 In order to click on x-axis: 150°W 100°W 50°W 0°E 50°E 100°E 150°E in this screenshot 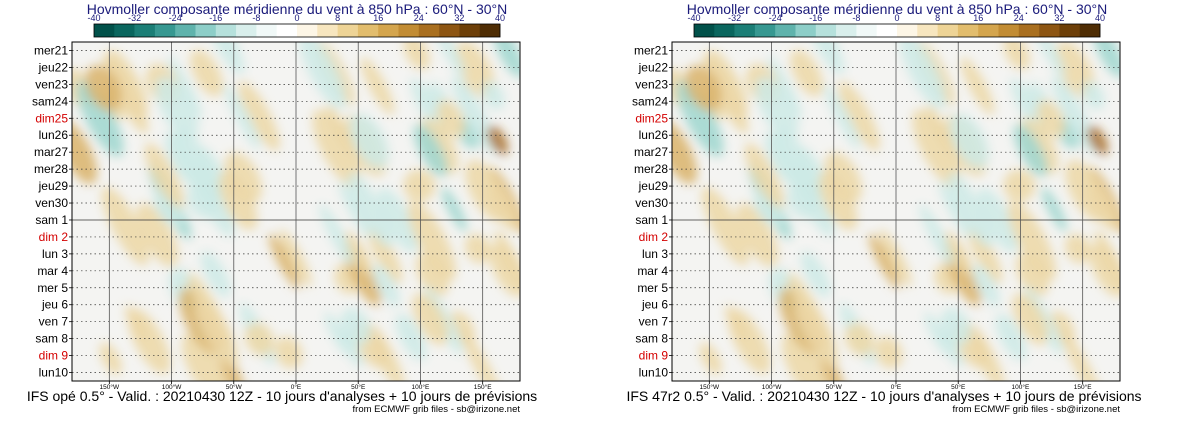, I will do `click(896, 386)`.